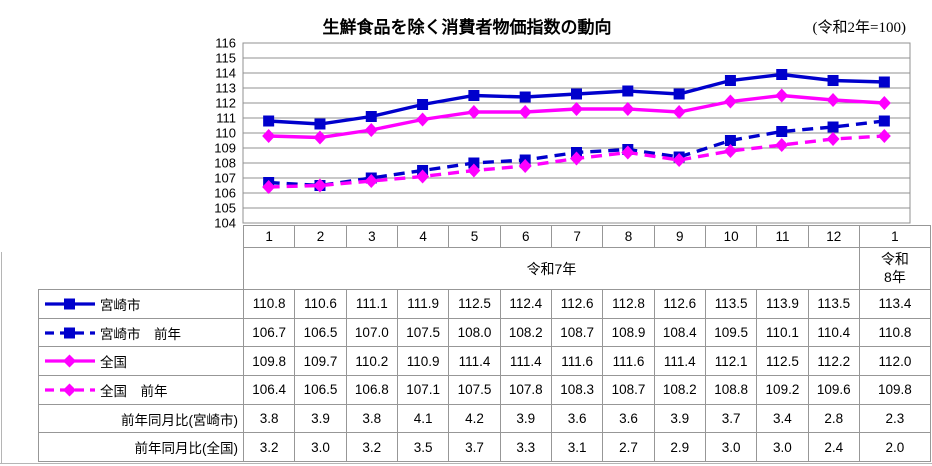  Describe the element at coordinates (894, 332) in the screenshot. I see `value-cell: 110.8` at that location.